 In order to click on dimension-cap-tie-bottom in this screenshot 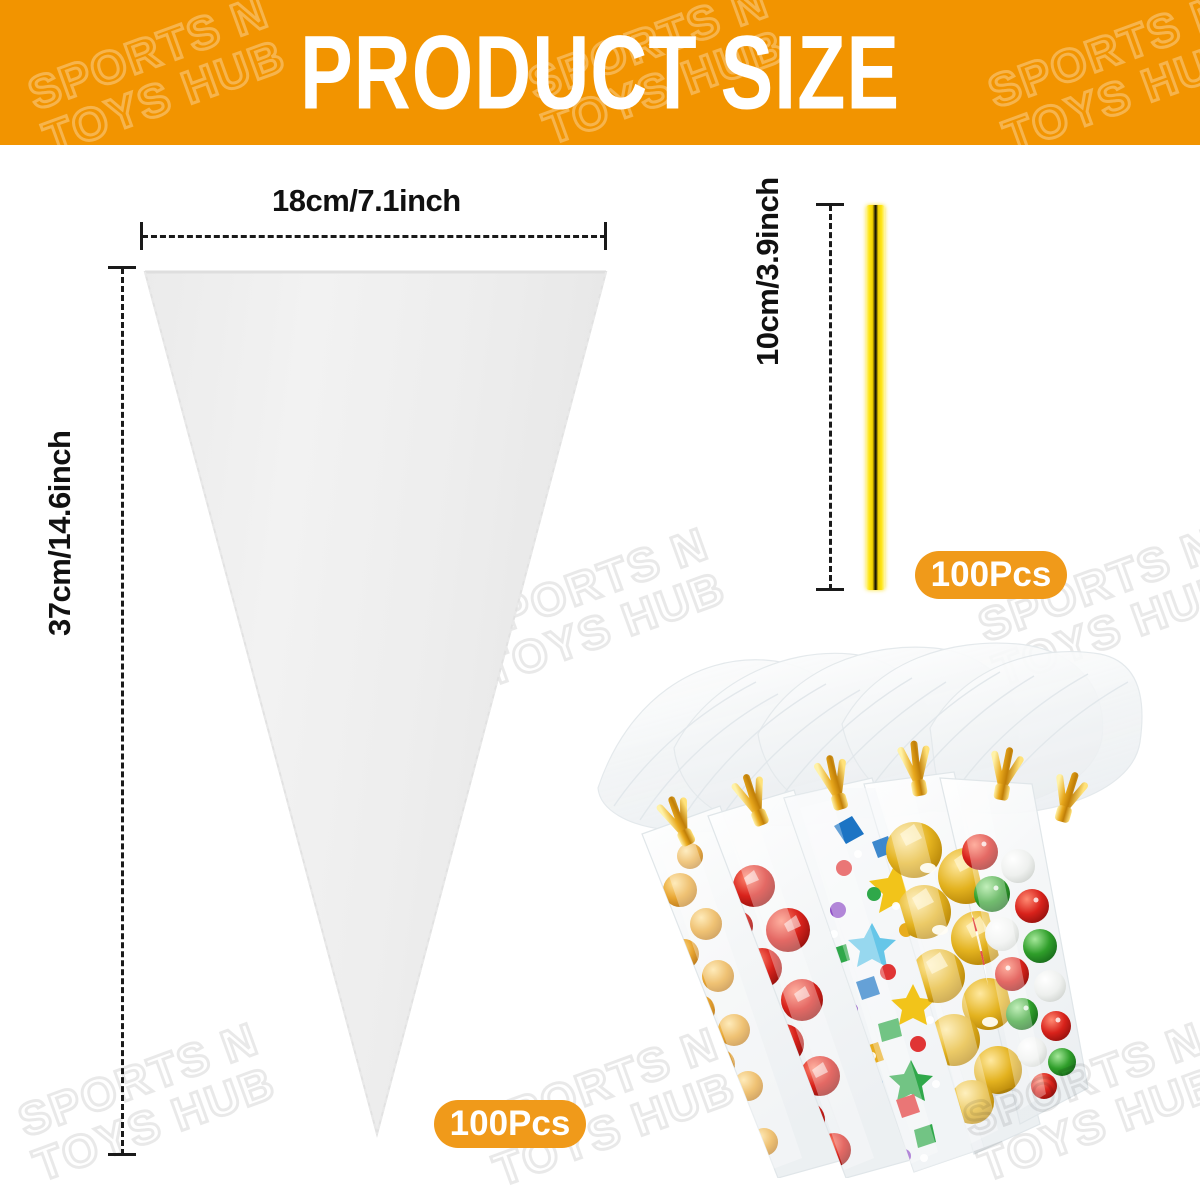, I will do `click(830, 589)`.